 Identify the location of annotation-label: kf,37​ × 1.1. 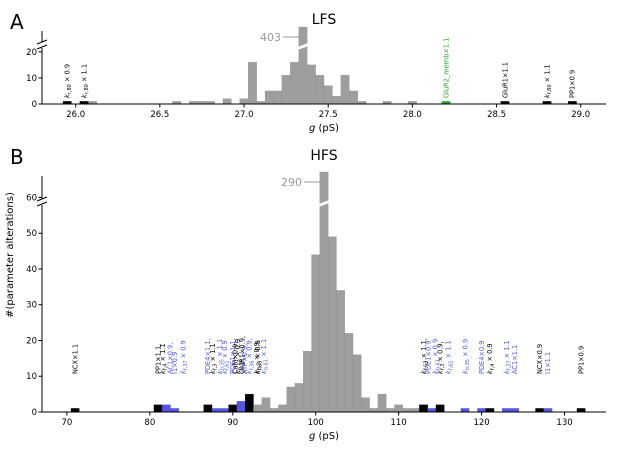
(508, 357).